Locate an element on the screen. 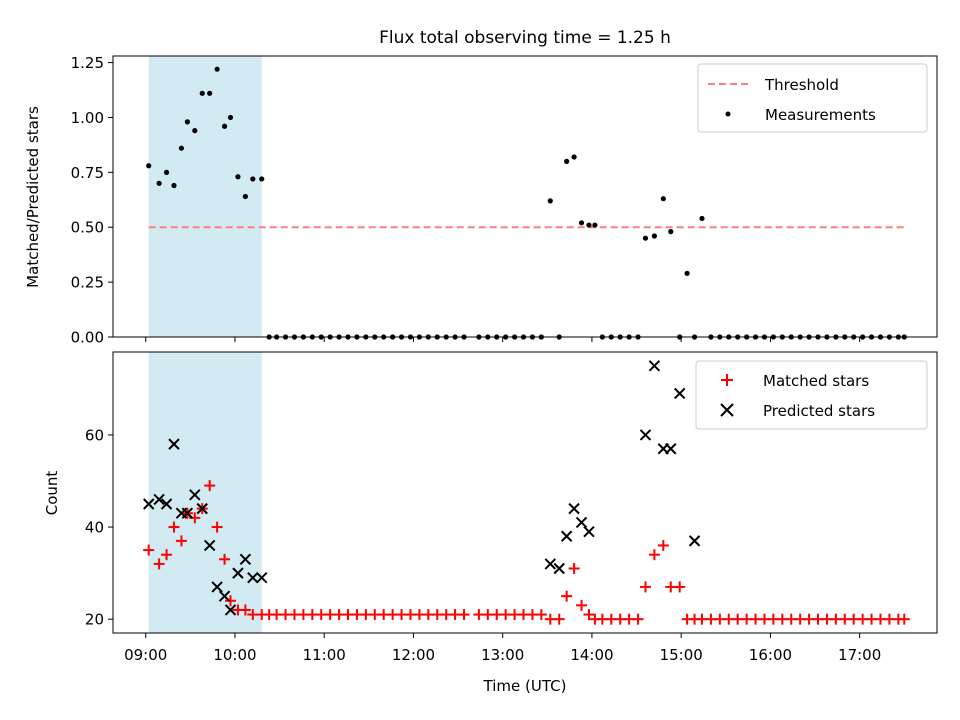 Image resolution: width=960 pixels, height=720 pixels. legend-measurements-swatch is located at coordinates (728, 114).